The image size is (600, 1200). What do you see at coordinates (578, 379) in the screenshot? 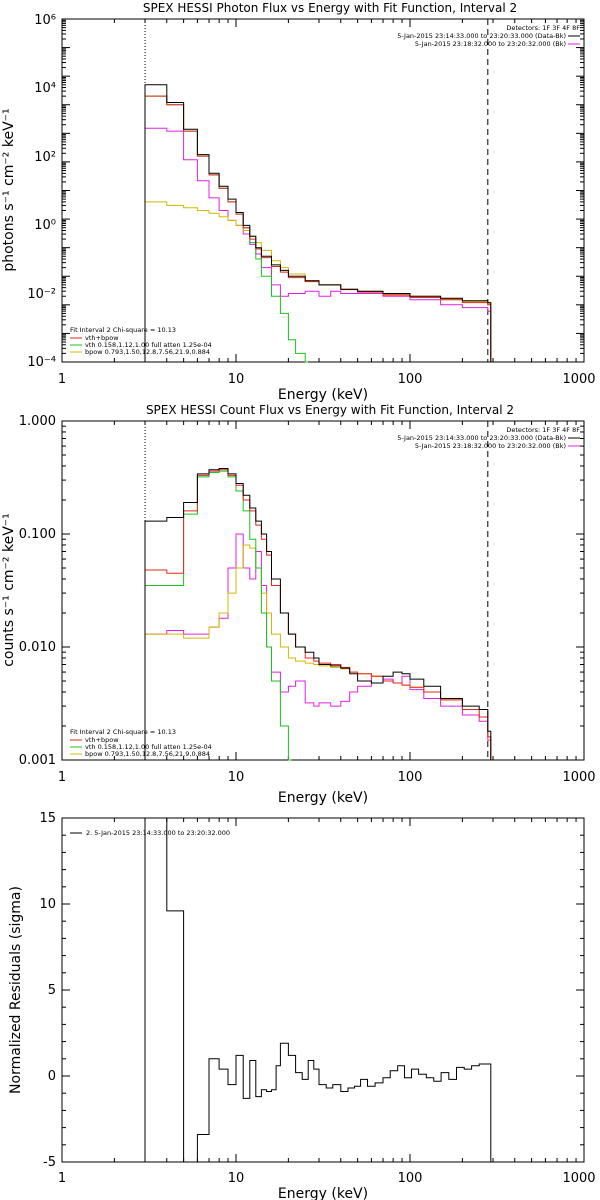
I see `photon-x-tick: 1000` at bounding box center [578, 379].